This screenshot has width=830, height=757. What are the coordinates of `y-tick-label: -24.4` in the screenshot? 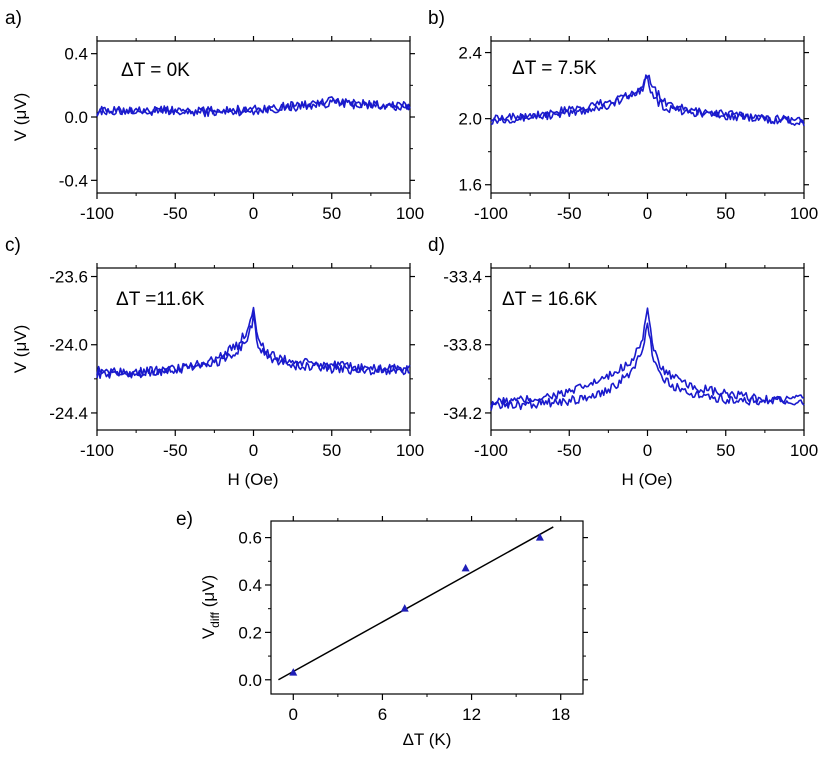 It's located at (68, 413).